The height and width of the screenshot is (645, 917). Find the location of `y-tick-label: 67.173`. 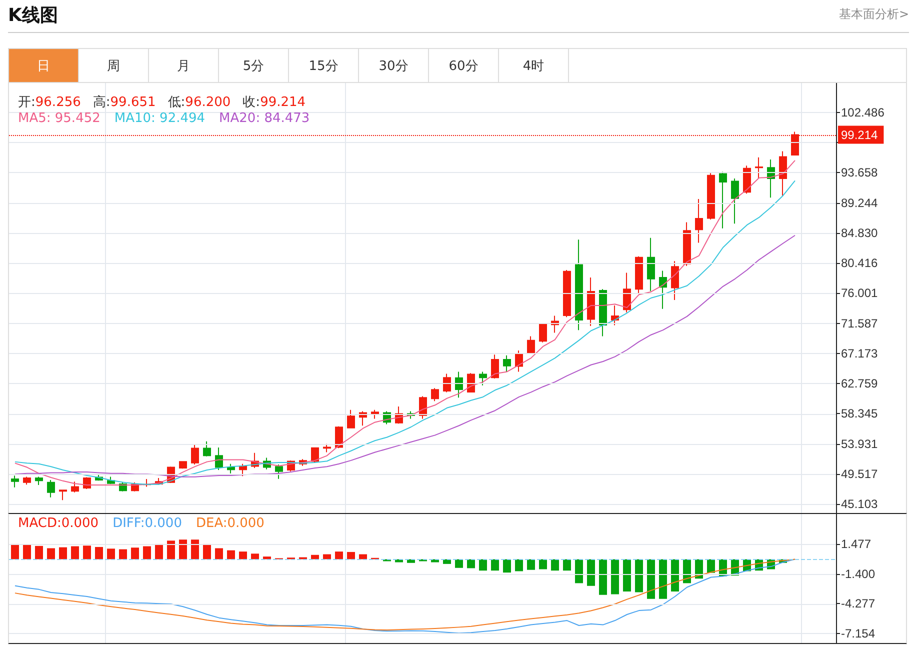

y-tick-label: 67.173 is located at coordinates (859, 353).